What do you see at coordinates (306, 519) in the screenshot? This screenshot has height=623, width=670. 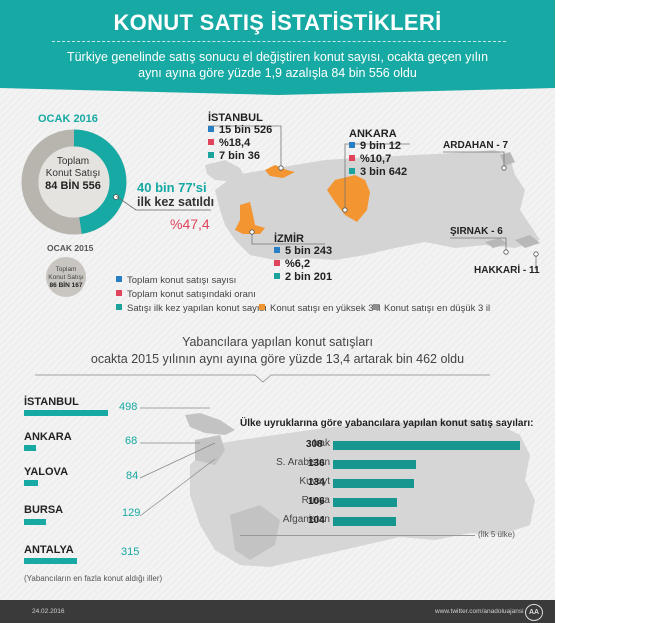 I see `country-name: Afganistan` at bounding box center [306, 519].